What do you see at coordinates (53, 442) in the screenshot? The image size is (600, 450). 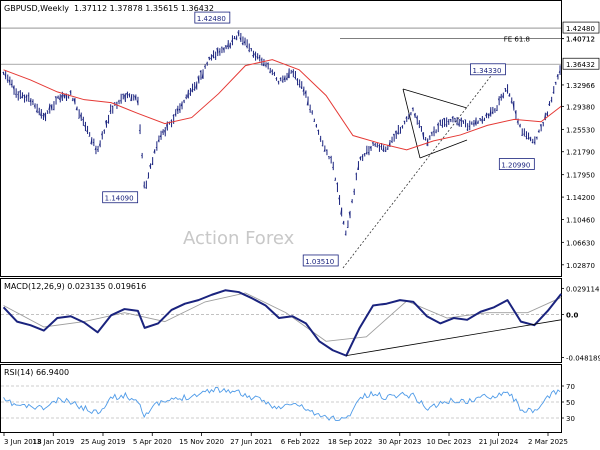 I see `x-tick-label: 13 Jan 2019` at bounding box center [53, 442].